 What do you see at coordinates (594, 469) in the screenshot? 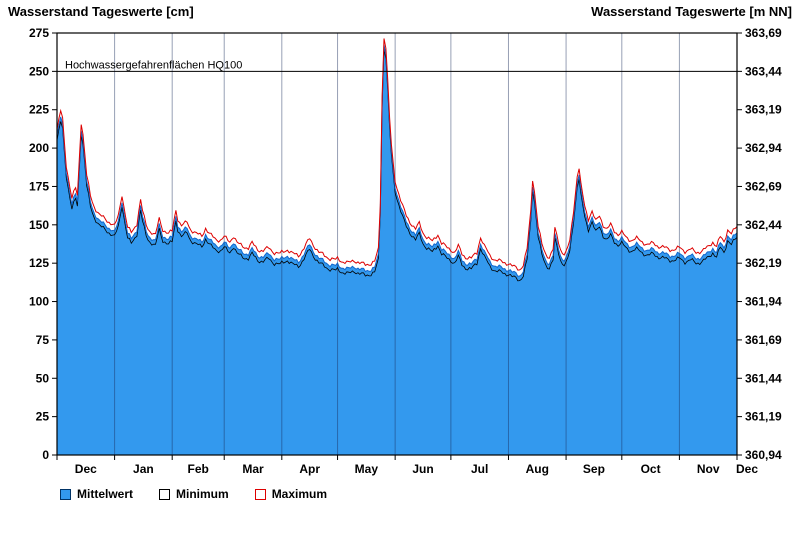
I see `x-axis-month-label: Sep` at bounding box center [594, 469].